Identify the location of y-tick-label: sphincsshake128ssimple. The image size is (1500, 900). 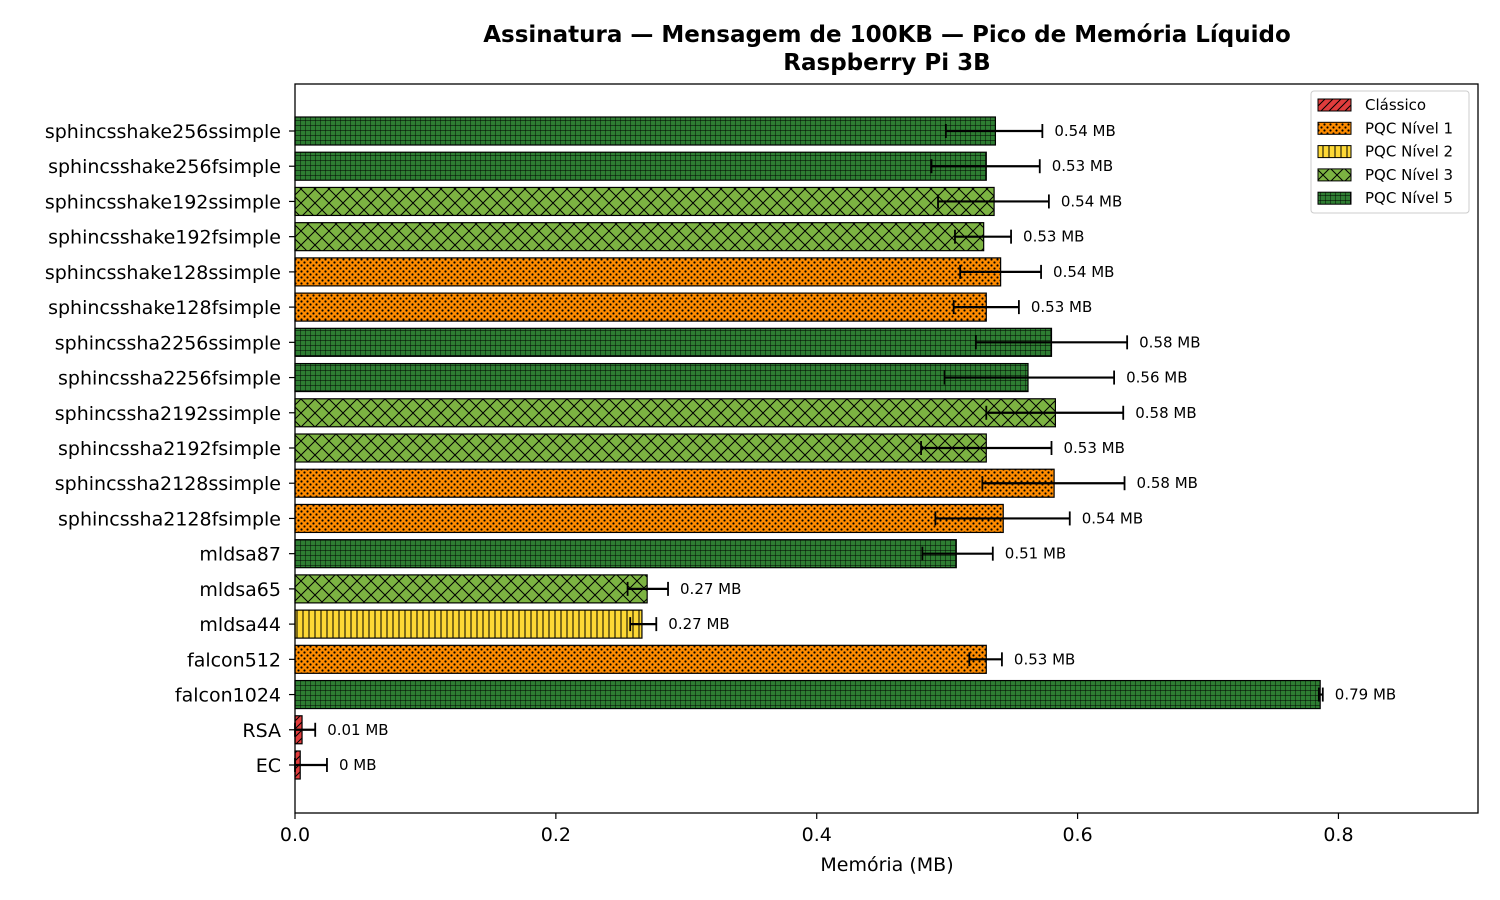
(163, 273).